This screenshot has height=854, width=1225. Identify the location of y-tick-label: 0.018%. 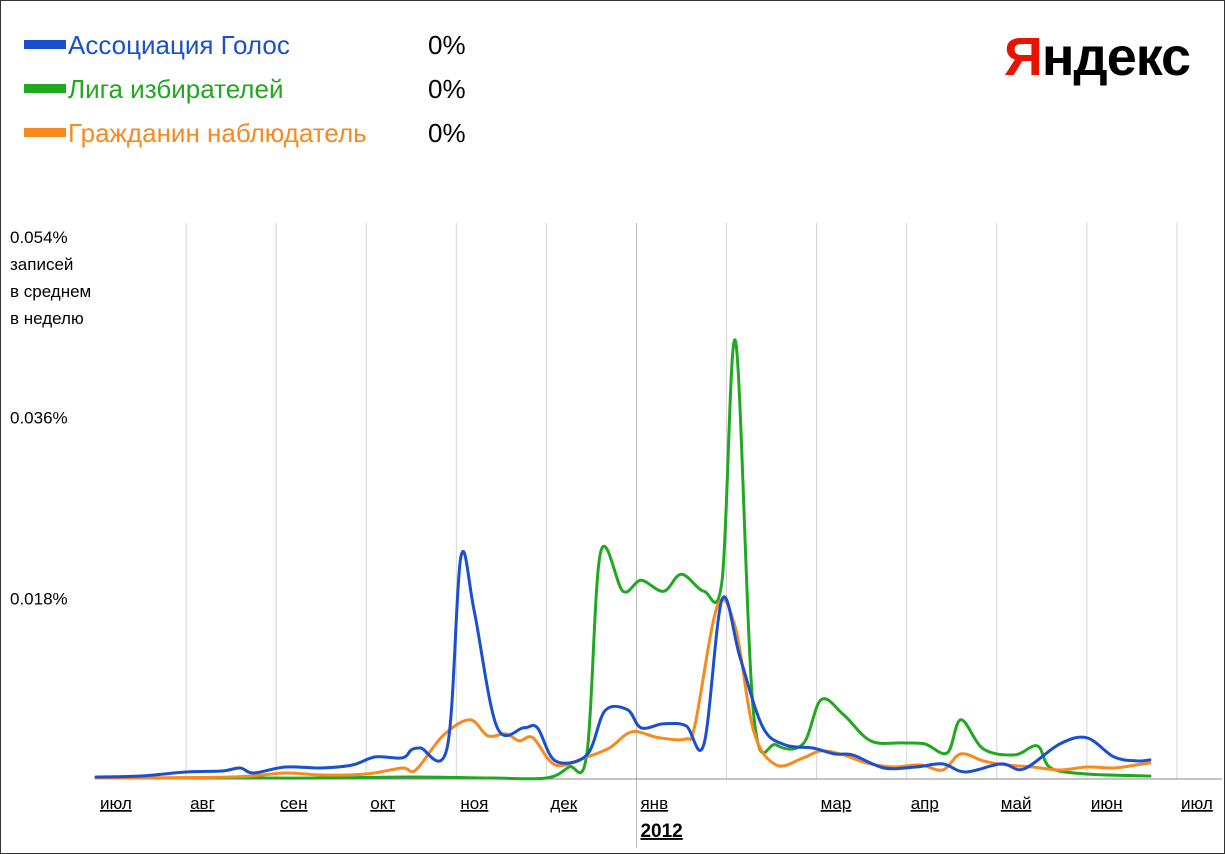
(39, 598).